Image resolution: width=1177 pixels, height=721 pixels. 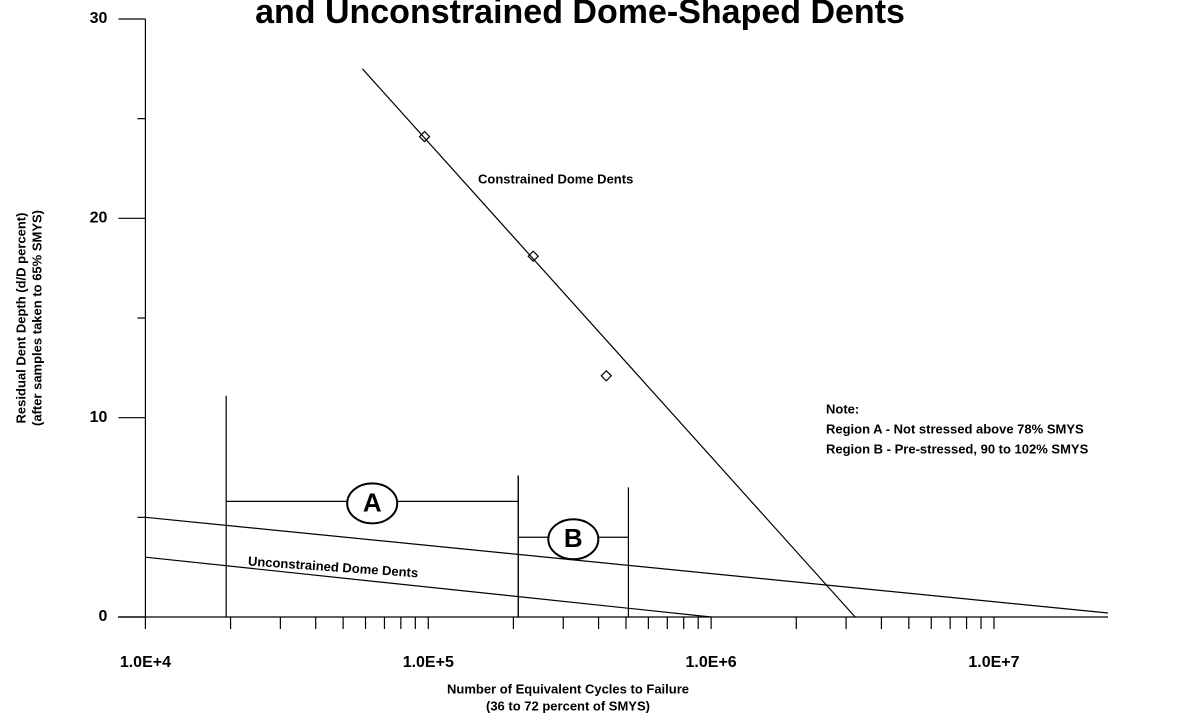 I want to click on y-axis-label: (after samples taken to 65% SMYS), so click(x=36, y=318).